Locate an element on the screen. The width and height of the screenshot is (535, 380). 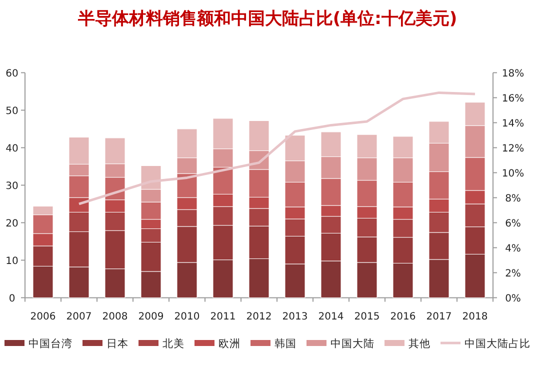
x-tick-label: 2007 is located at coordinates (79, 317).